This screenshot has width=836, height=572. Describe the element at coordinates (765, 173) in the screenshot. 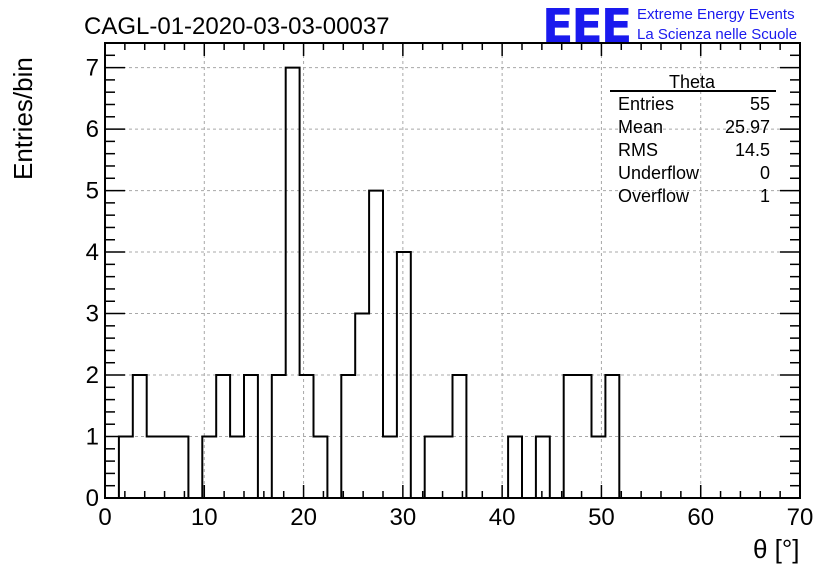

I see `stats-value-underflow: 0` at that location.